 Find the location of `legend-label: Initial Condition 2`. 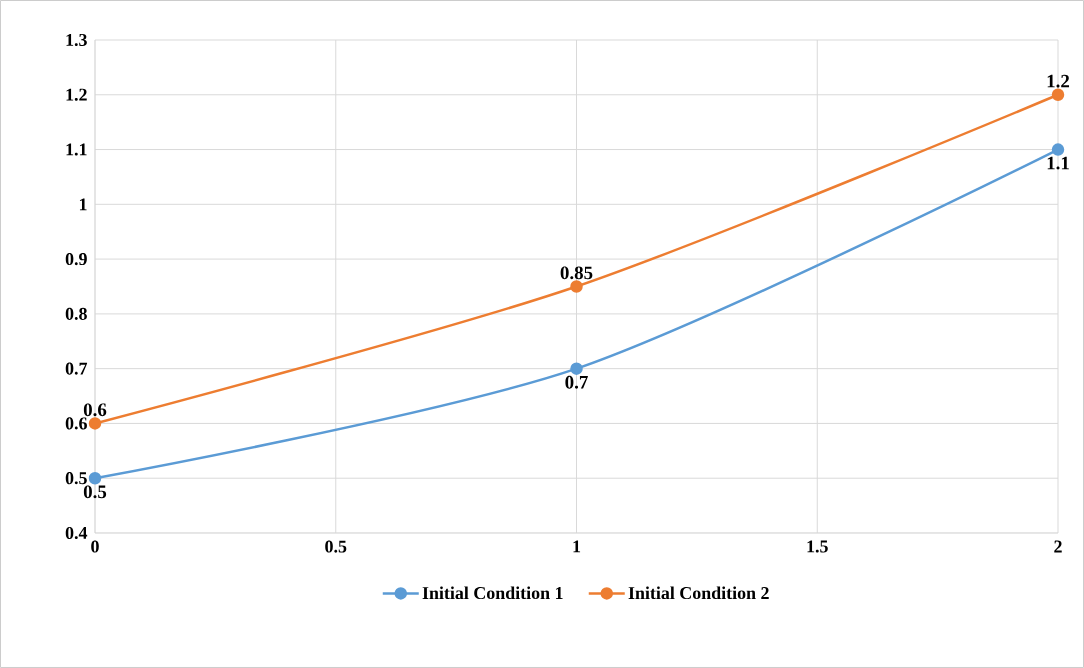

legend-label: Initial Condition 2 is located at coordinates (698, 593).